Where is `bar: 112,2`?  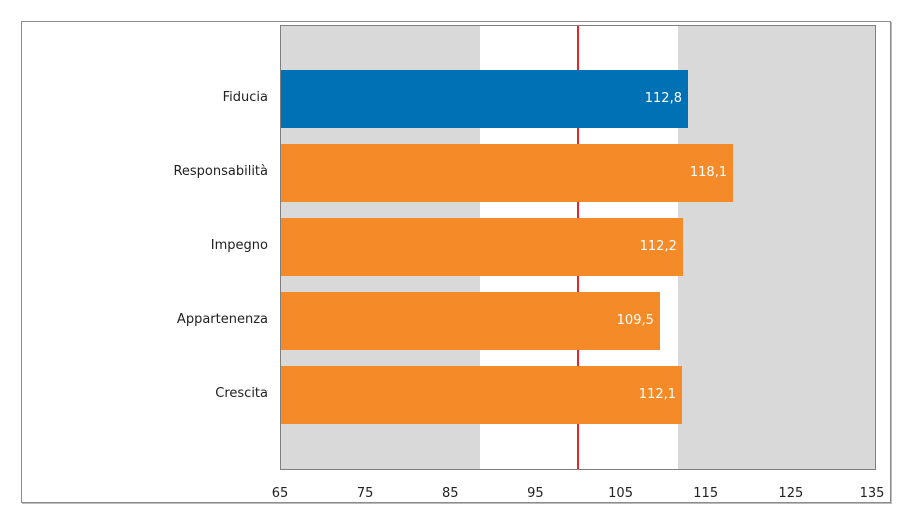
bar: 112,2 is located at coordinates (482, 247).